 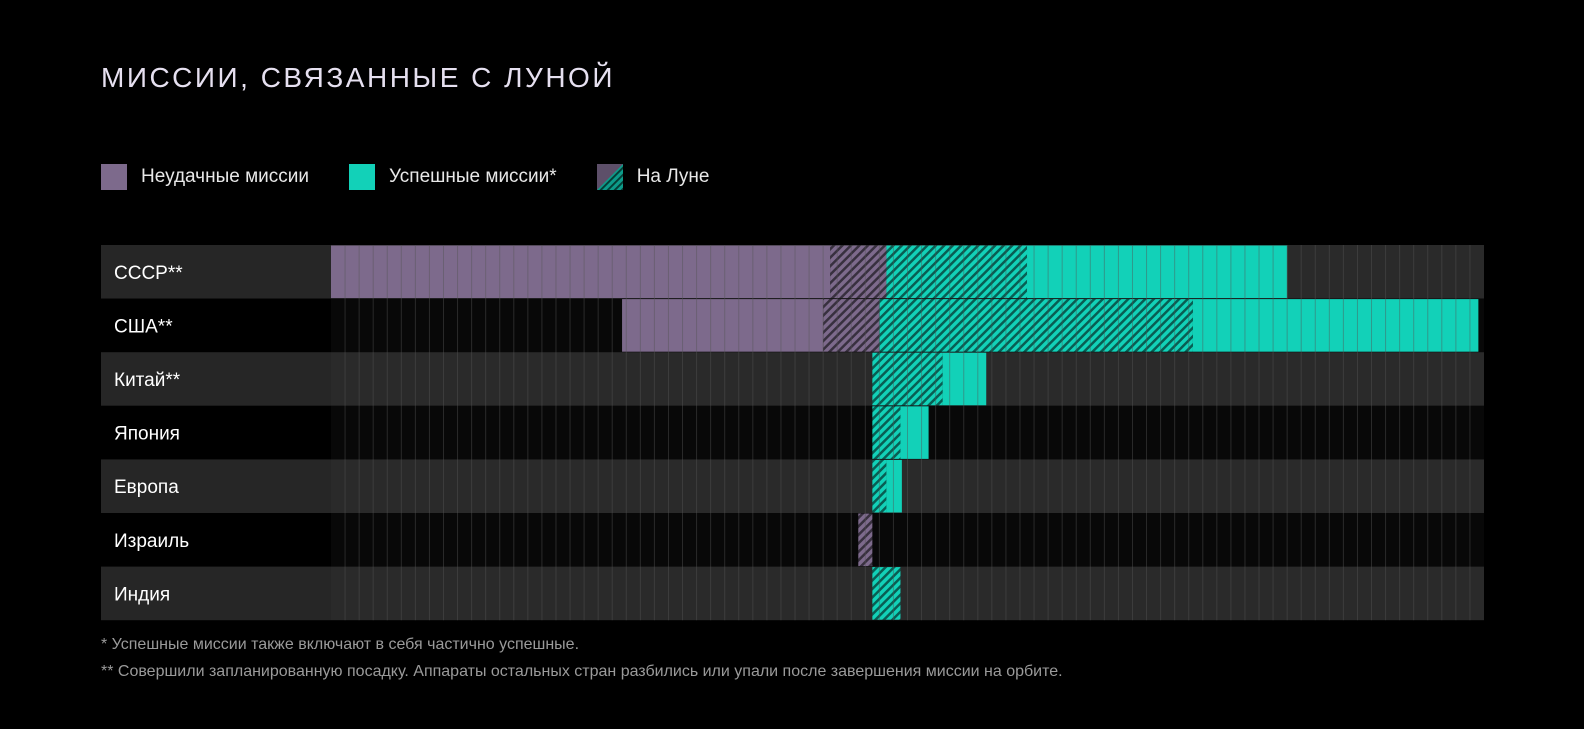 I want to click on legend-item-on-moon: На Луне, so click(x=653, y=177).